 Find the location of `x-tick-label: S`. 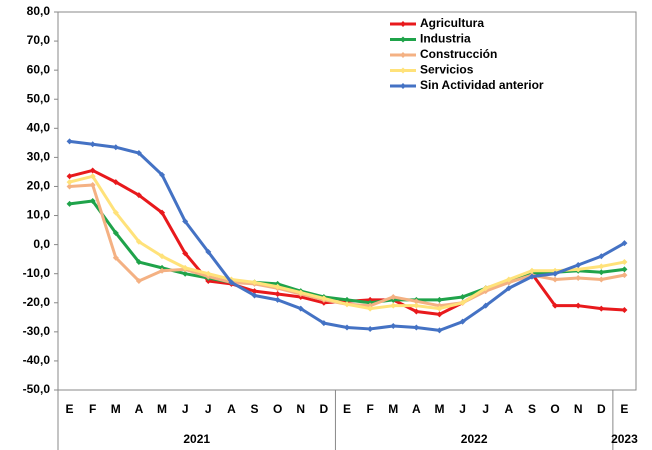

x-tick-label: S is located at coordinates (532, 409).